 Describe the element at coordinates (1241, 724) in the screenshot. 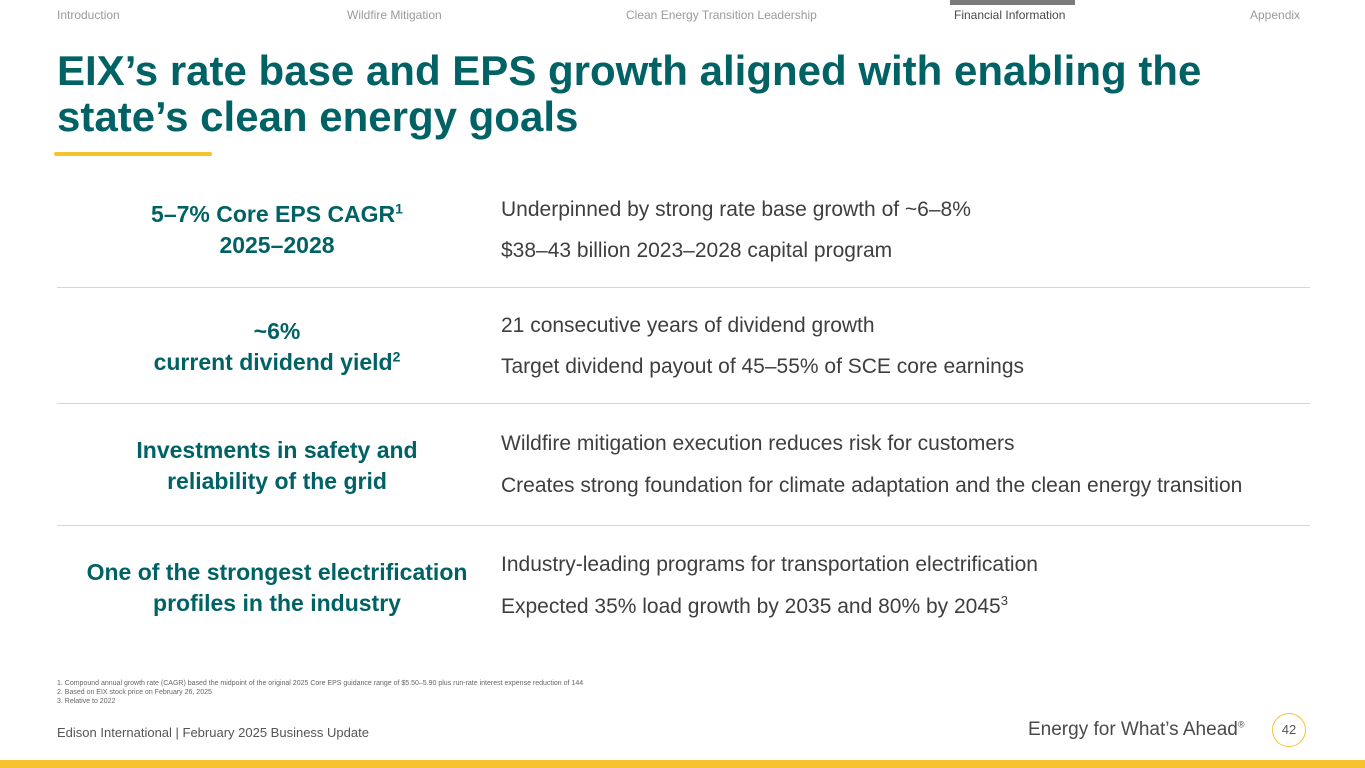

I see `registered-mark: ®` at that location.